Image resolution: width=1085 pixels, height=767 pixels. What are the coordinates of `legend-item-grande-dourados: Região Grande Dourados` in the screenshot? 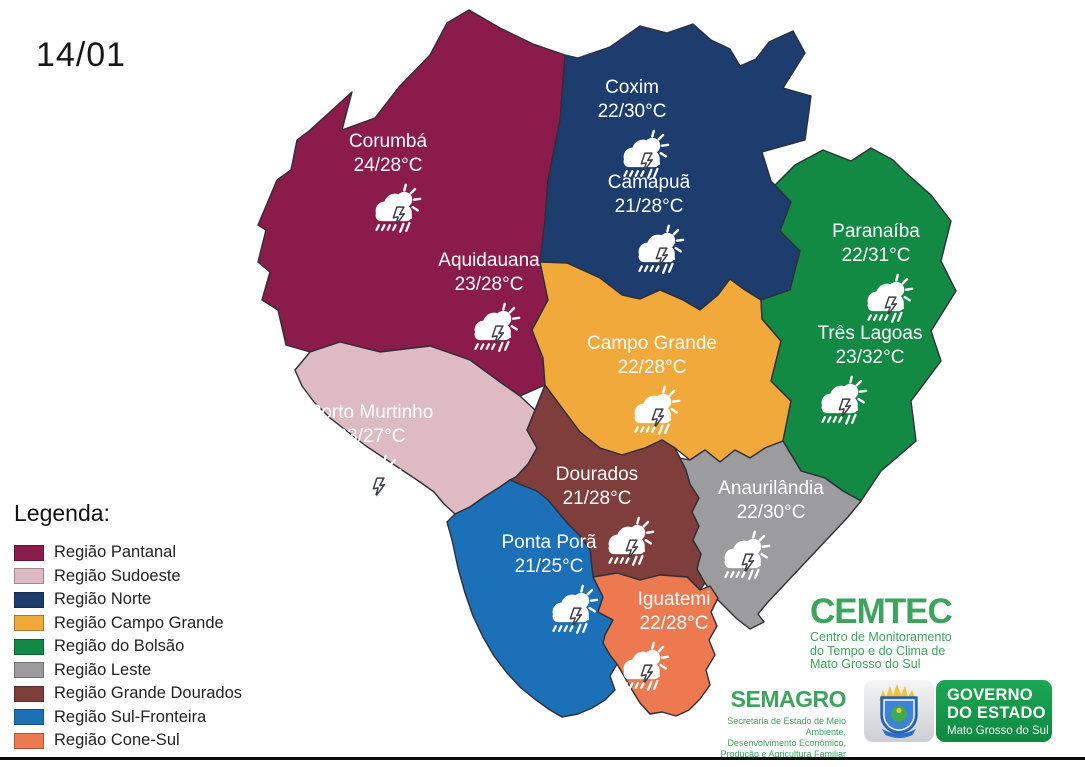 It's located at (144, 694).